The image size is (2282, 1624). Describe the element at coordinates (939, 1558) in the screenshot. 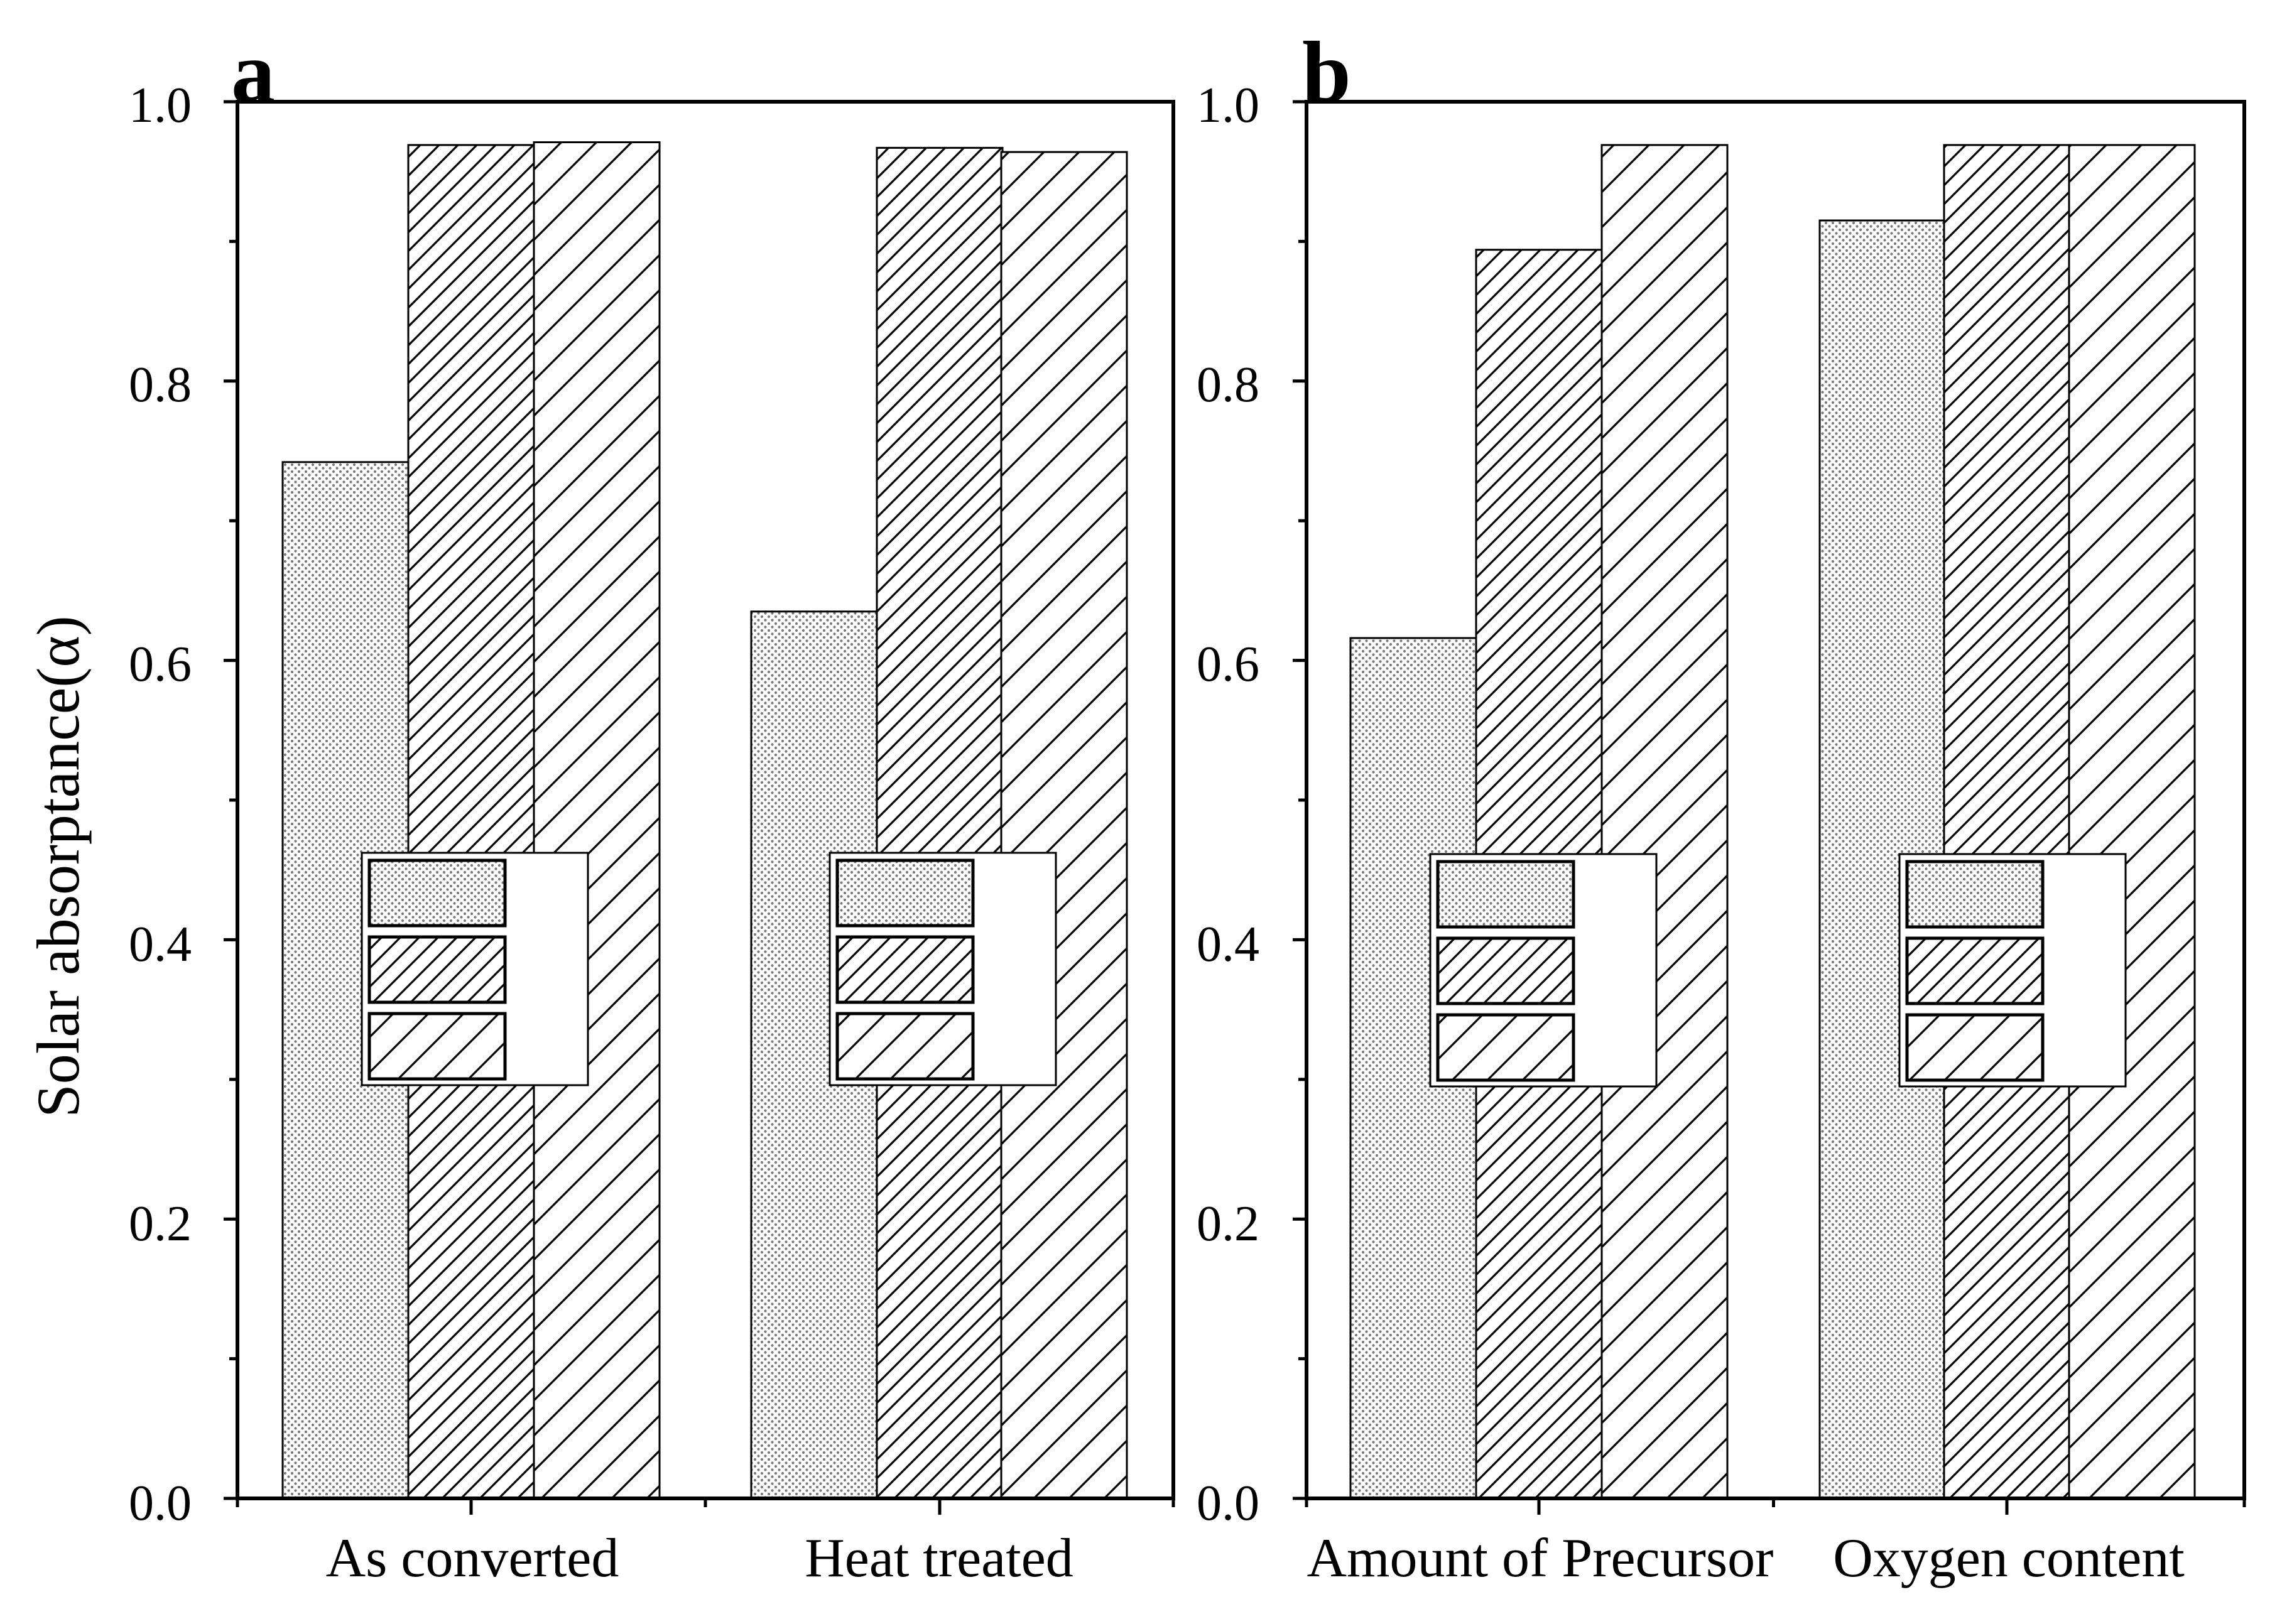

I see `x-category-label: Heat treated` at that location.